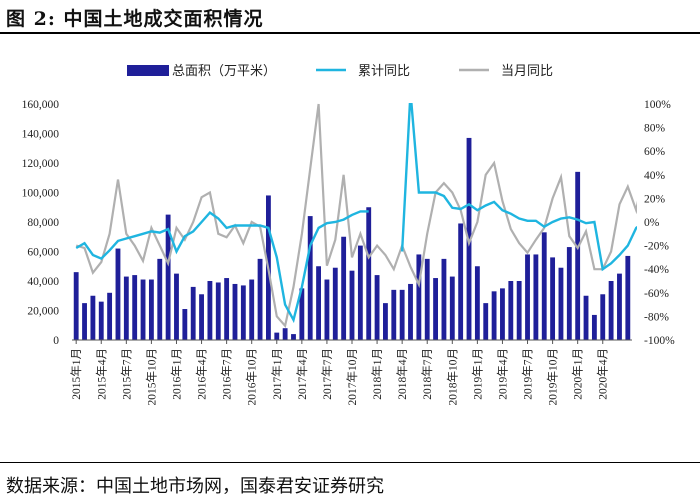 This screenshot has width=700, height=500. I want to click on x-axis-tick-label: 2018年10月, so click(452, 377).